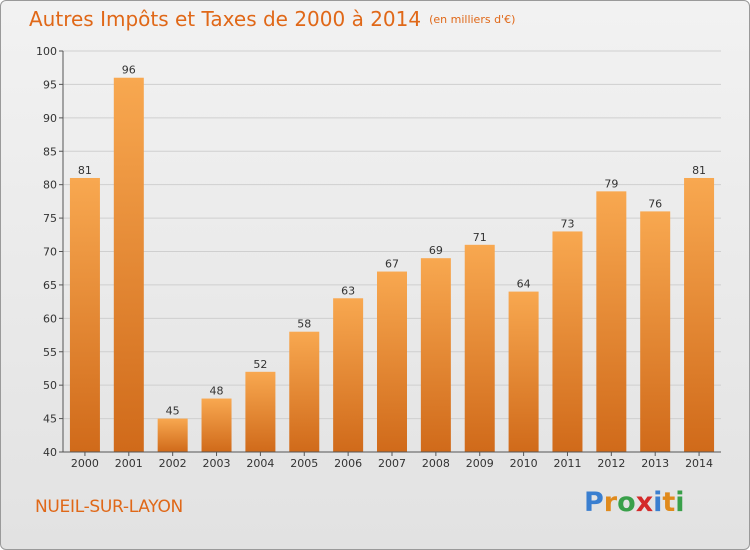 Image resolution: width=750 pixels, height=550 pixels. Describe the element at coordinates (85, 463) in the screenshot. I see `x-tick-label: 2000` at that location.